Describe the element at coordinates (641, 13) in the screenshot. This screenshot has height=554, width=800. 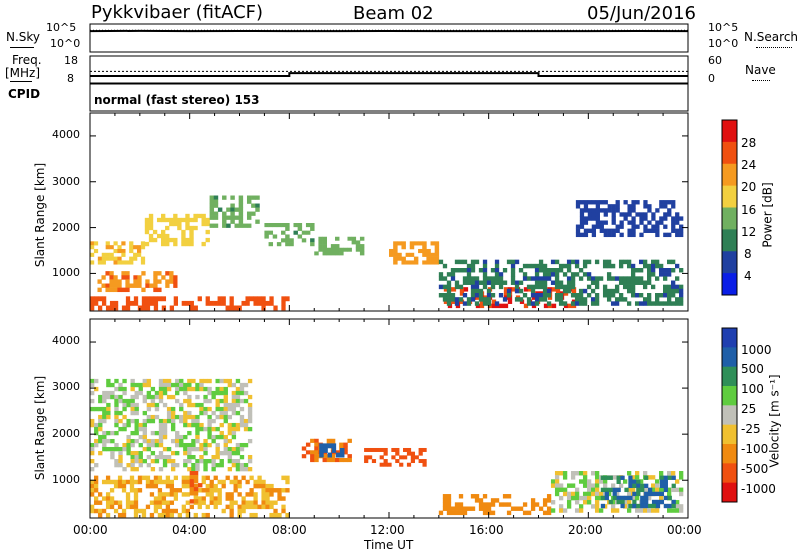
I see `date-title: 05/Jun/2016` at that location.